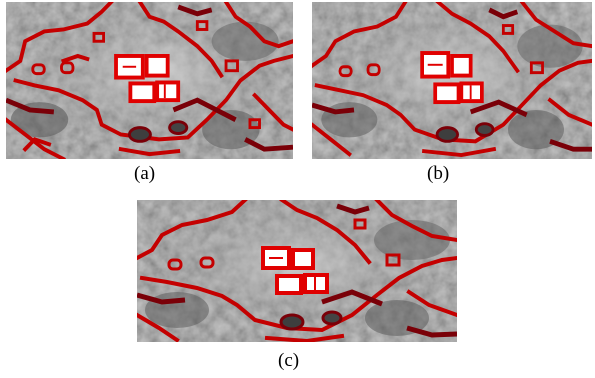 The image size is (595, 378). What do you see at coordinates (145, 173) in the screenshot?
I see `caption-a: (a)` at bounding box center [145, 173].